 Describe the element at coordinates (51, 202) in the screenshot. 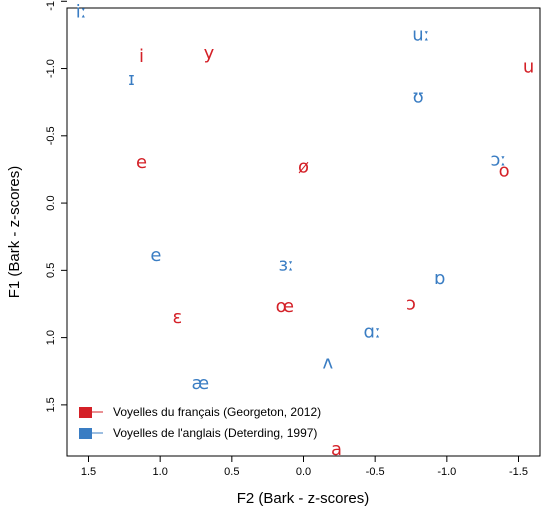

I see `y-tick-label: 0.0` at that location.